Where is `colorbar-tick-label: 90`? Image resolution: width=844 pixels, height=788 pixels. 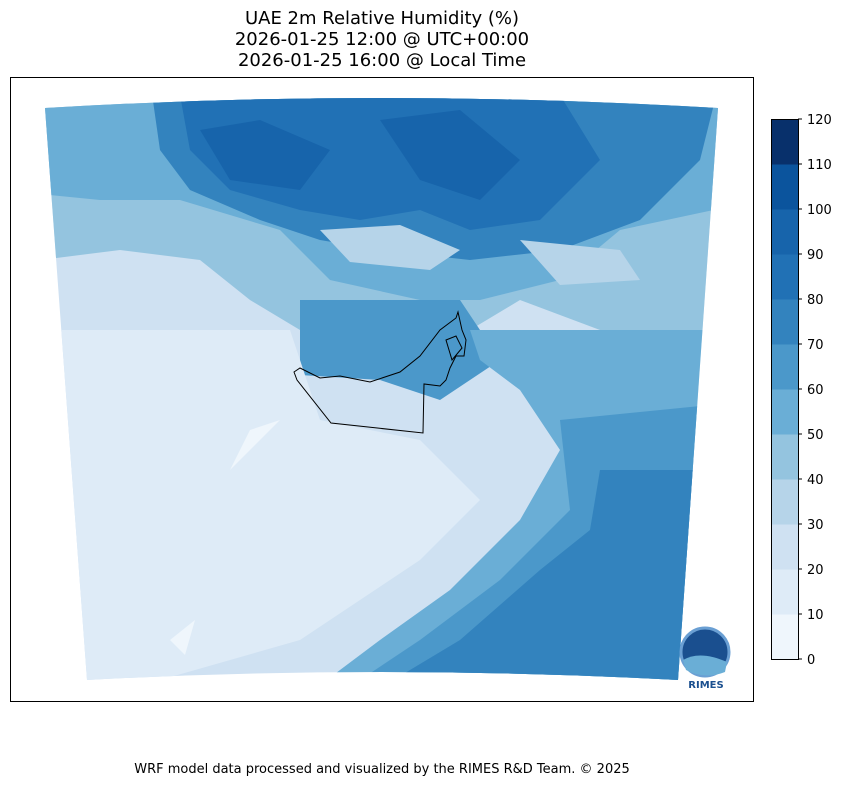
colorbar-tick-label: 90 is located at coordinates (815, 255).